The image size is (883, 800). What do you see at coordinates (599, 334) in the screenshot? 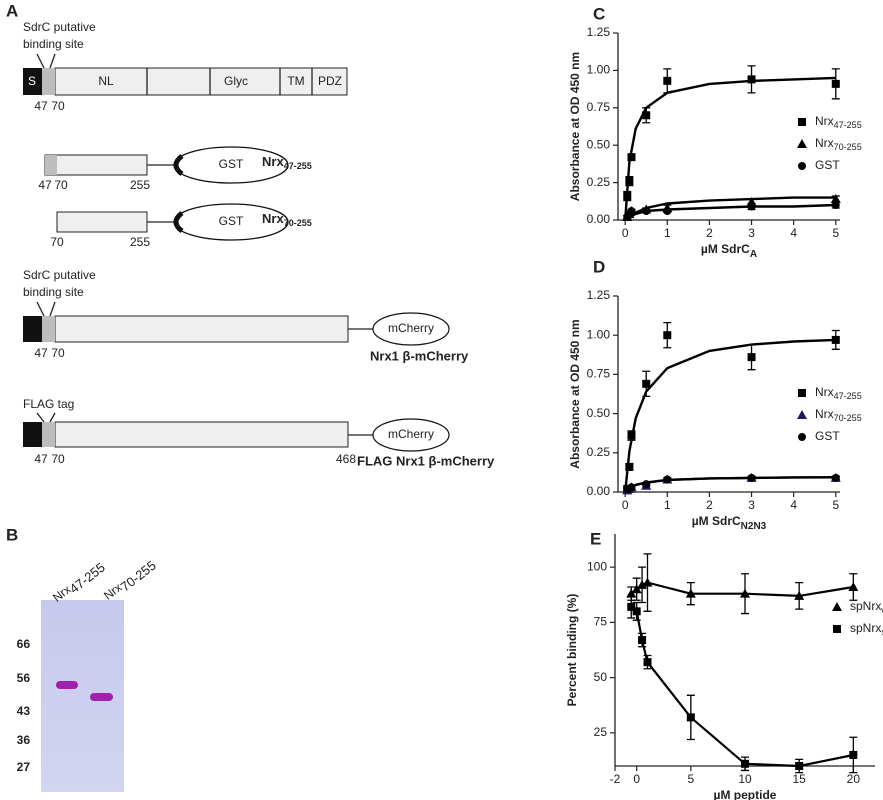
I see `y-tick-label: 1.00` at bounding box center [599, 334].